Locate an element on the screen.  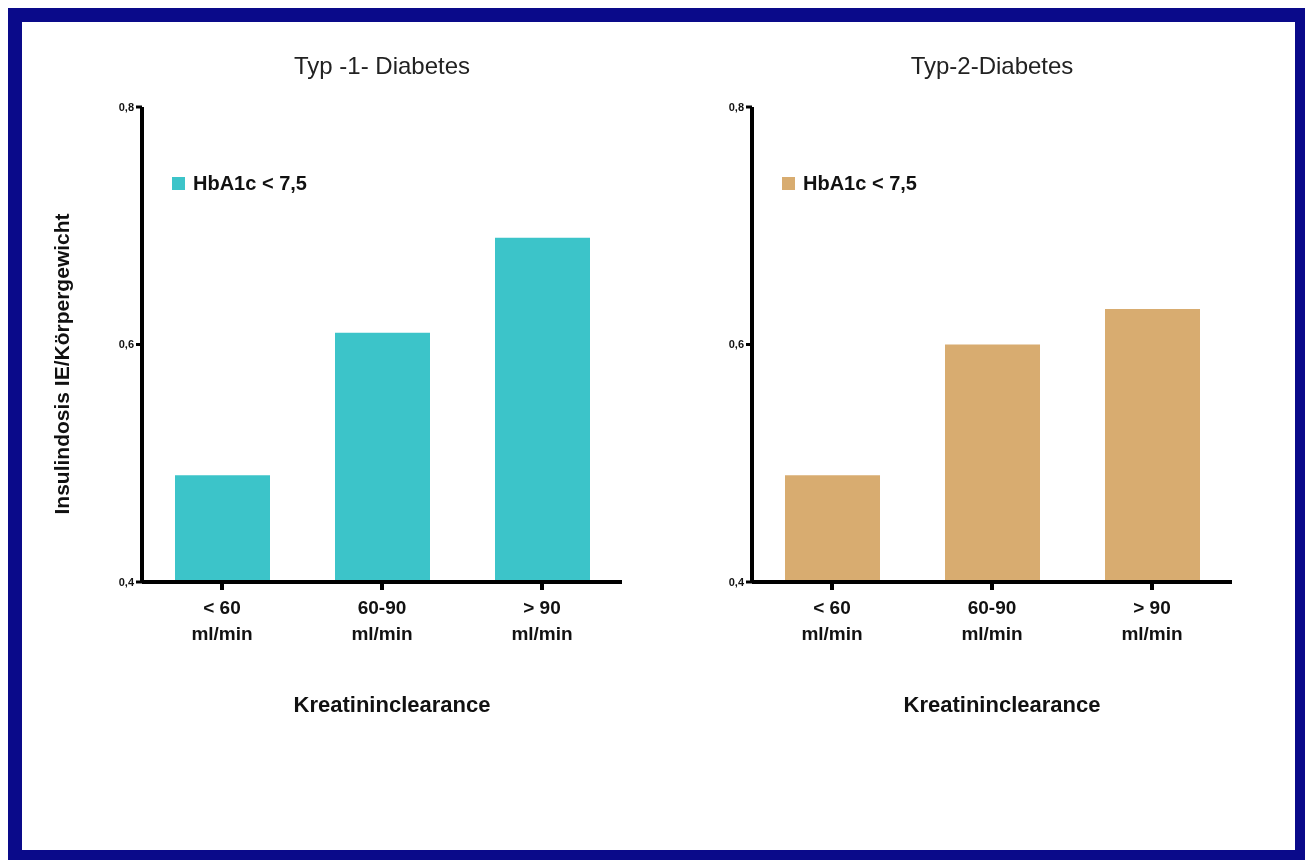
chart-title: Typ -1- Diabetes is located at coordinates (382, 66).